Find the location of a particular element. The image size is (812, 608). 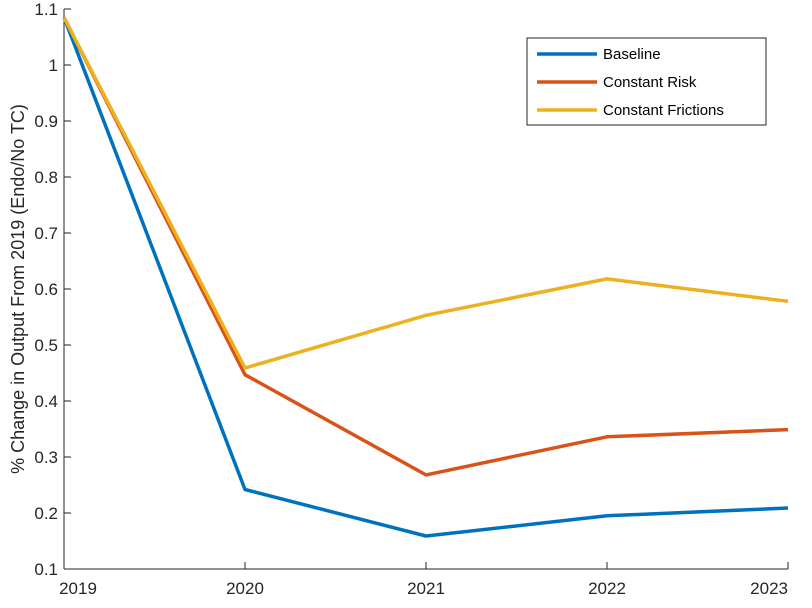

legend-label: Constant Risk is located at coordinates (650, 82).